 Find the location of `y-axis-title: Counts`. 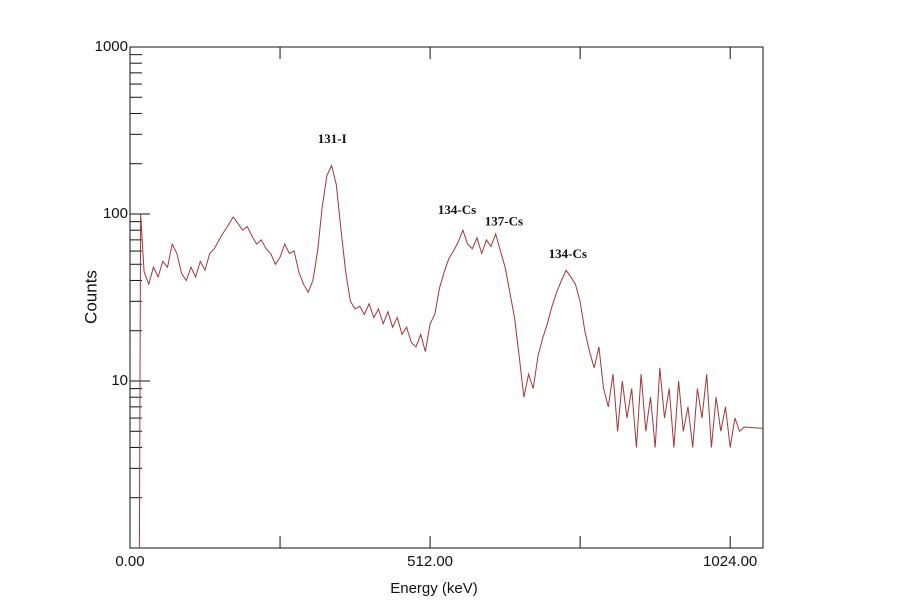

y-axis-title: Counts is located at coordinates (90, 297).